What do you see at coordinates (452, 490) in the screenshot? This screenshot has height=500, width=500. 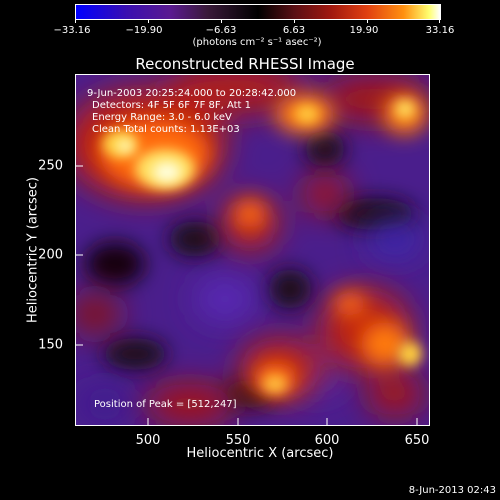 I see `timestamp: 8-Jun-2013 02:43` at bounding box center [452, 490].